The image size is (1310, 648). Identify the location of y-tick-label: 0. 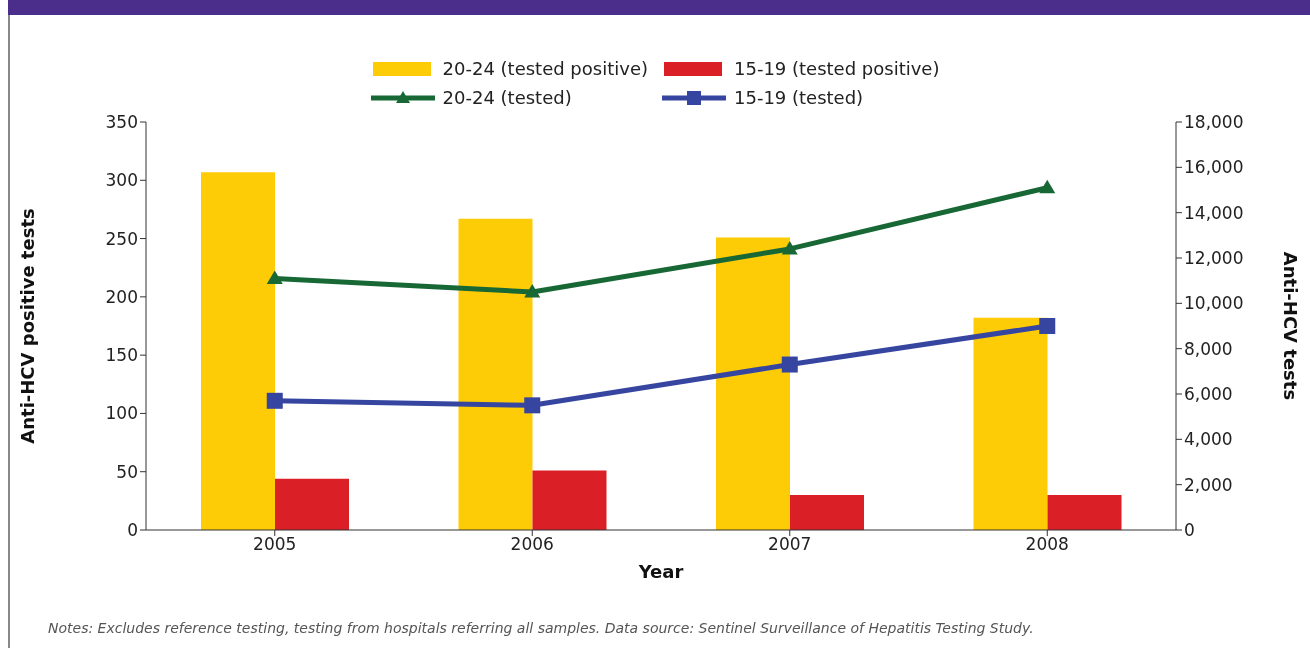
(132, 530).